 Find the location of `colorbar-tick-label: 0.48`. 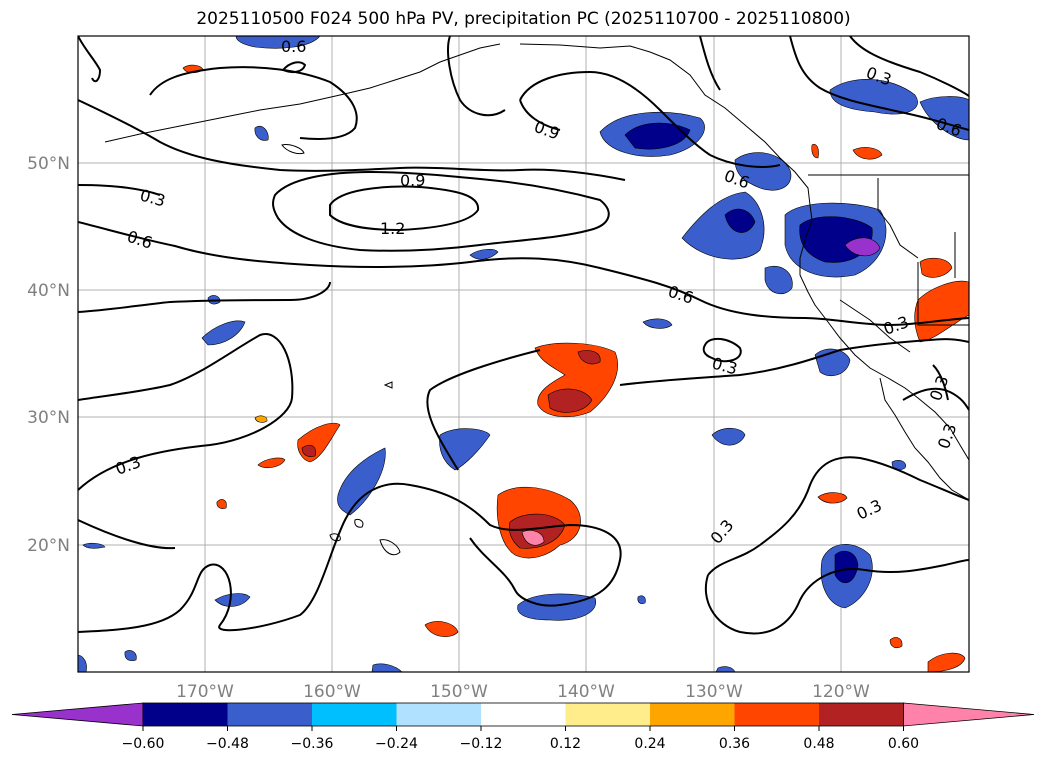

colorbar-tick-label: 0.48 is located at coordinates (818, 744).